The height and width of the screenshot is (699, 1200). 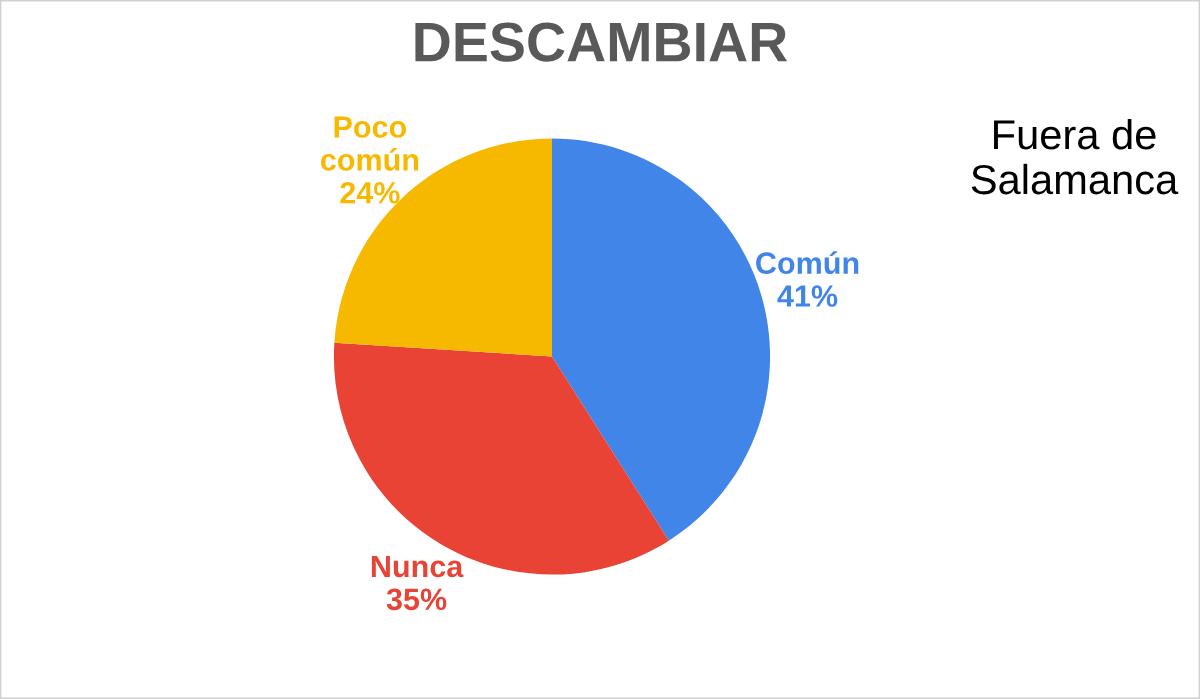 What do you see at coordinates (807, 263) in the screenshot?
I see `slice-label: Común` at bounding box center [807, 263].